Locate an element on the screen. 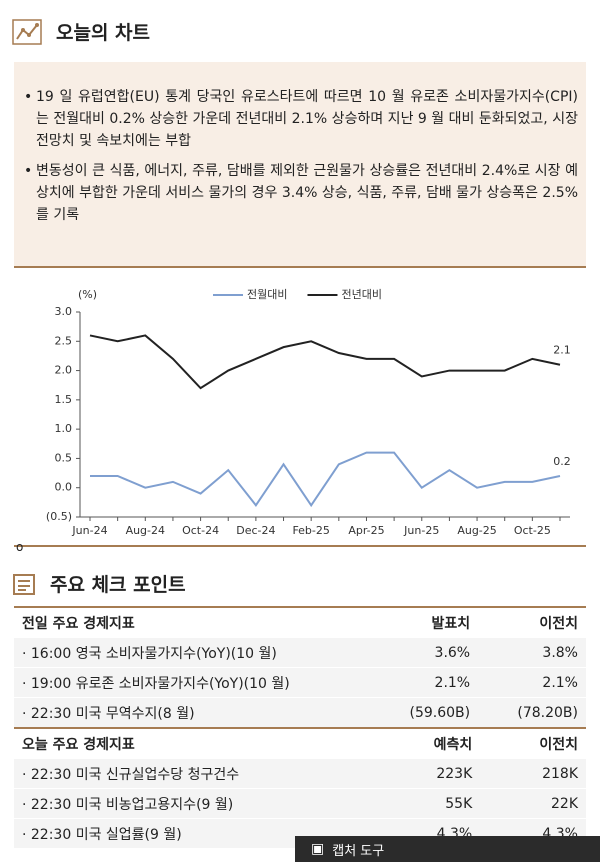 The width and height of the screenshot is (600, 862). x-tick-label: Apr-25 is located at coordinates (366, 530).